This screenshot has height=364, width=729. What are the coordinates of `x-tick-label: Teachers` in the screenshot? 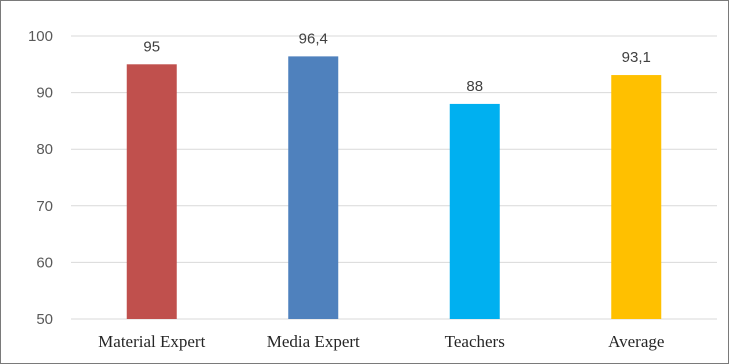 It's located at (475, 341).